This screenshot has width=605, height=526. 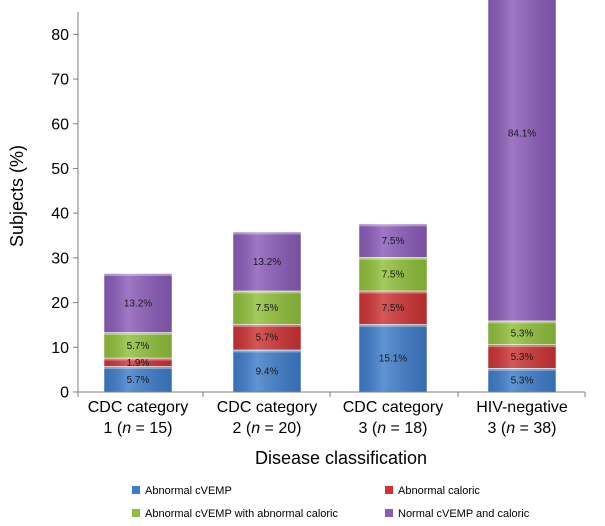 I want to click on y-tick-label: 40, so click(x=60, y=214).